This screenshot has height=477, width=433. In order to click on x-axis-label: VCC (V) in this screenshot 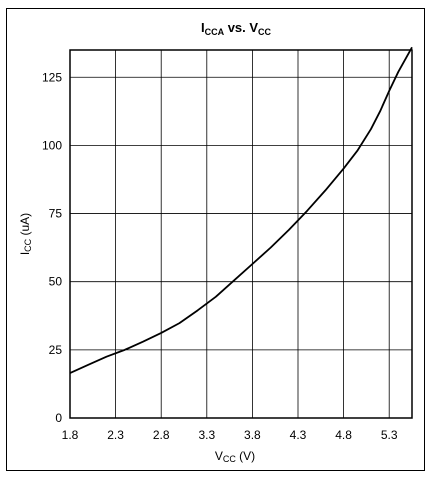, I will do `click(235, 456)`.